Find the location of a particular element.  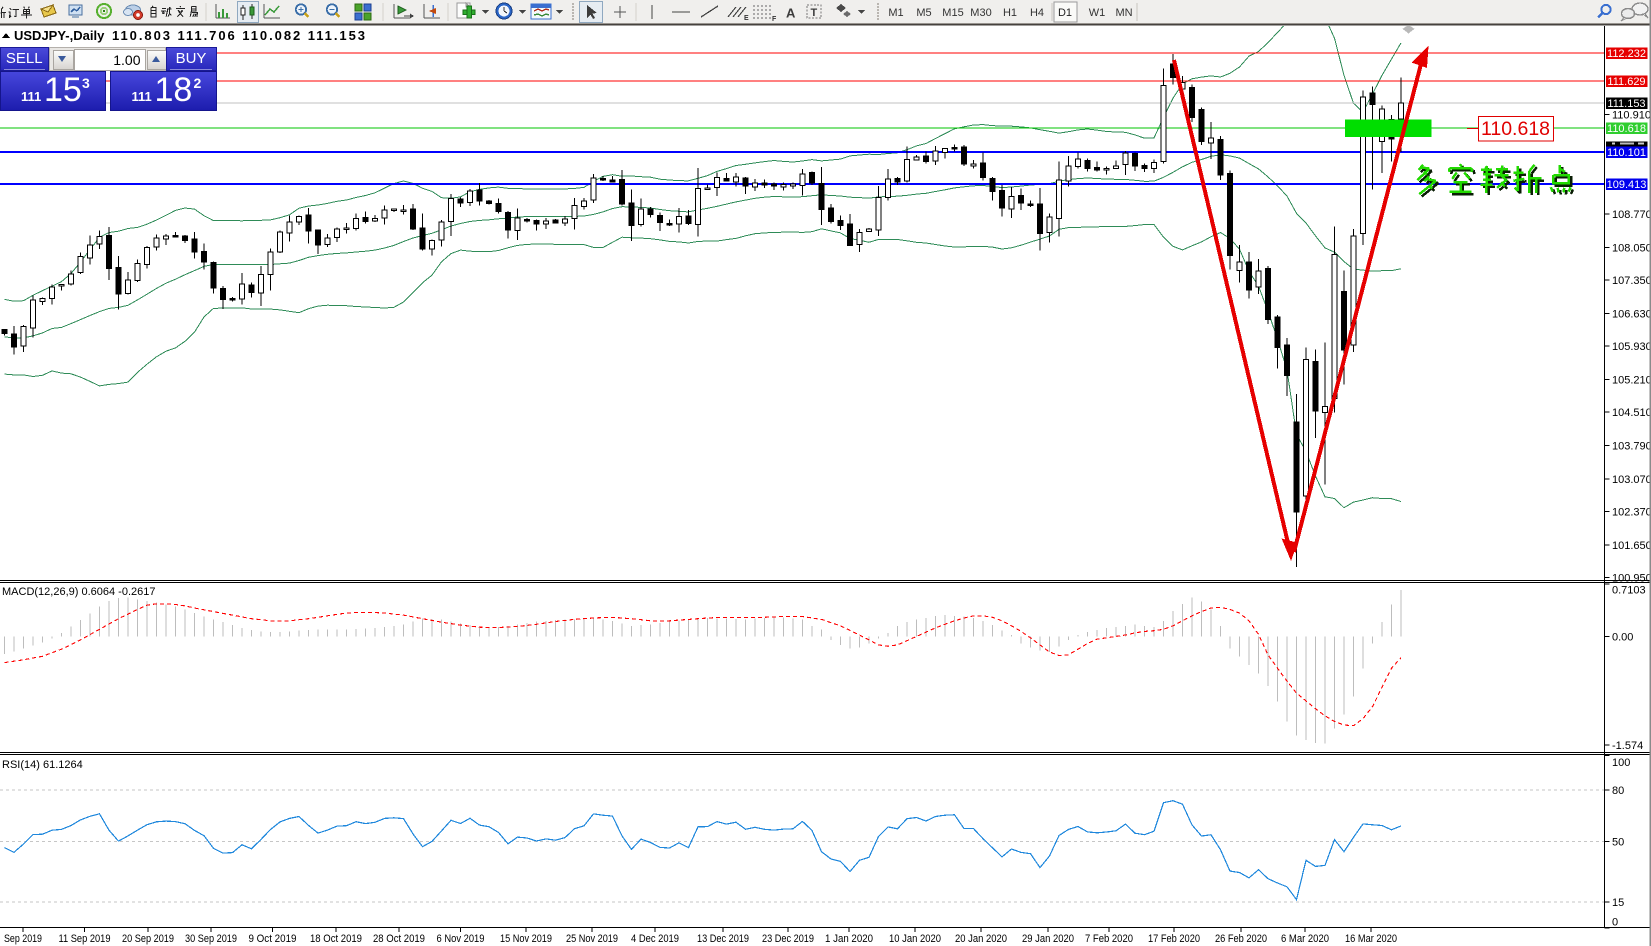

svg-text: M1 is located at coordinates (895, 13).